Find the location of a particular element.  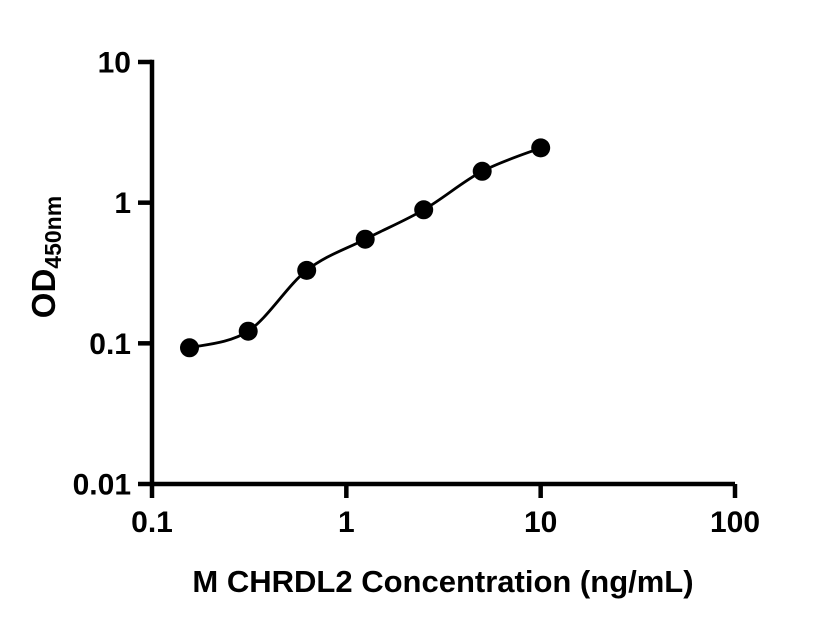

x-tick-label: 1 is located at coordinates (346, 522).